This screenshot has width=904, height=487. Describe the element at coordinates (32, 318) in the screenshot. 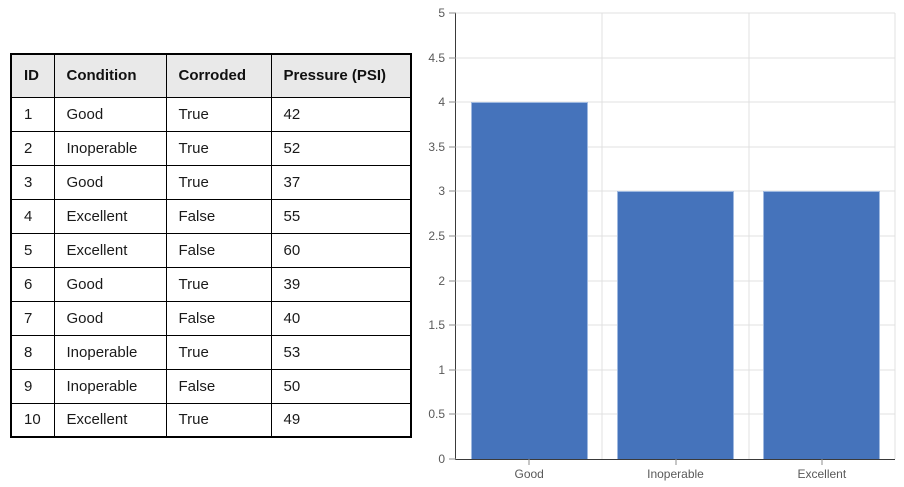

I see `table-cell: 7` at that location.